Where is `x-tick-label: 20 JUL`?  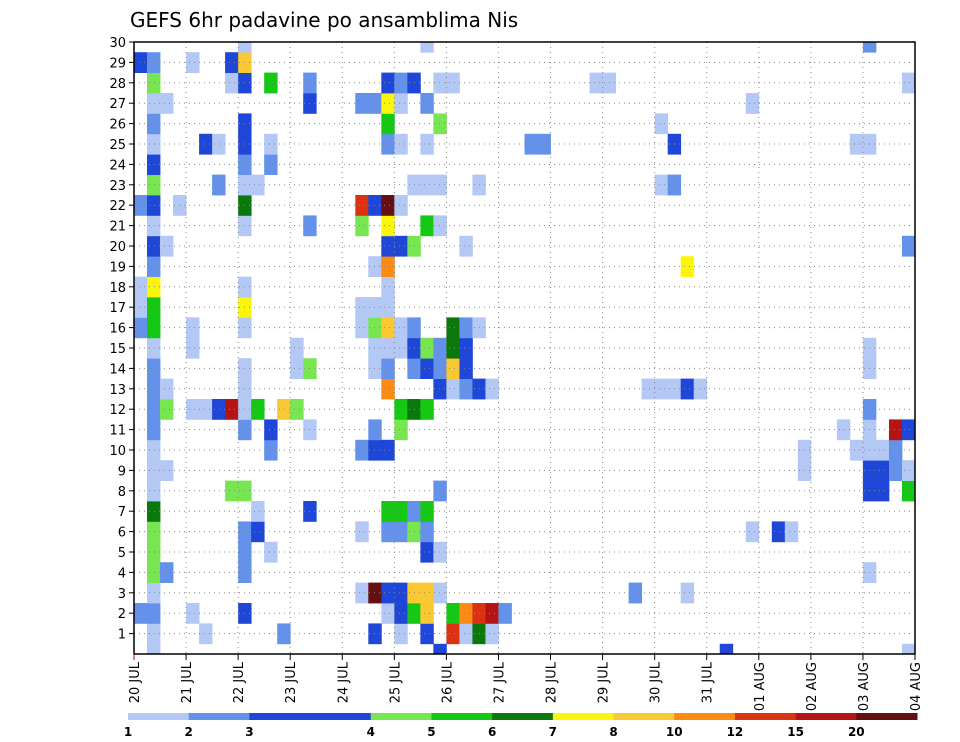 x-tick-label: 20 JUL is located at coordinates (135, 682).